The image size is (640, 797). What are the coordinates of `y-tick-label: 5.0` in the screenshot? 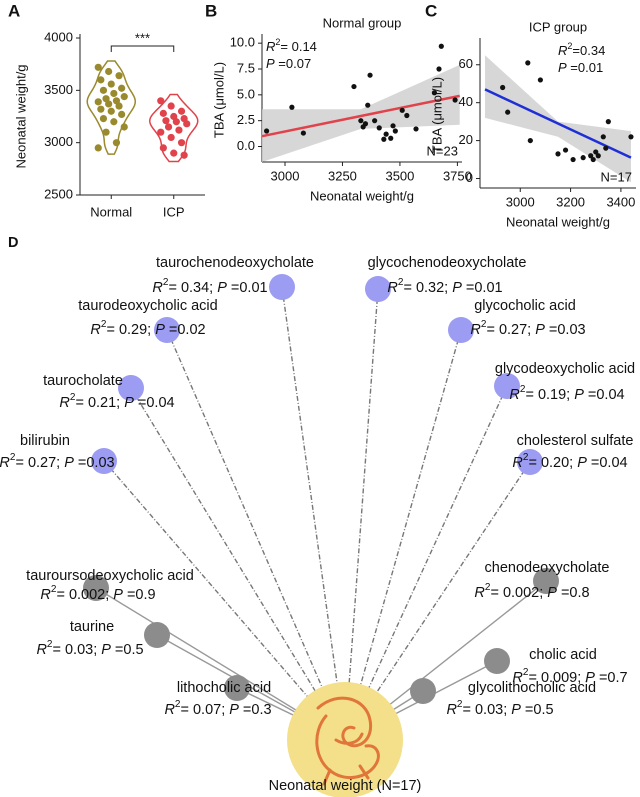 It's located at (246, 93).